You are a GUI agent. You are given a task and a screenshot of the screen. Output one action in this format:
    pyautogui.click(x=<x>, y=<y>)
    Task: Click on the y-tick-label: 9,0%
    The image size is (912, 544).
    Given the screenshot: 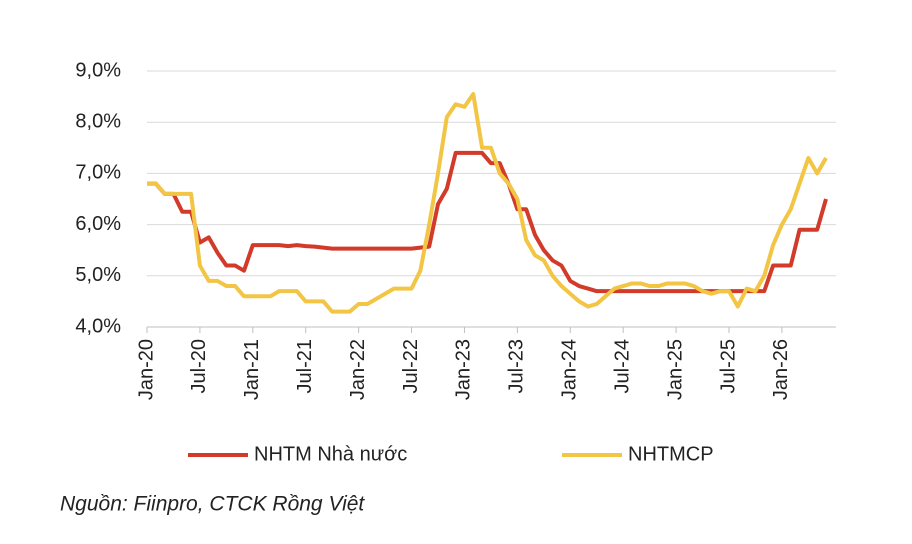 What is the action you would take?
    pyautogui.click(x=98, y=70)
    